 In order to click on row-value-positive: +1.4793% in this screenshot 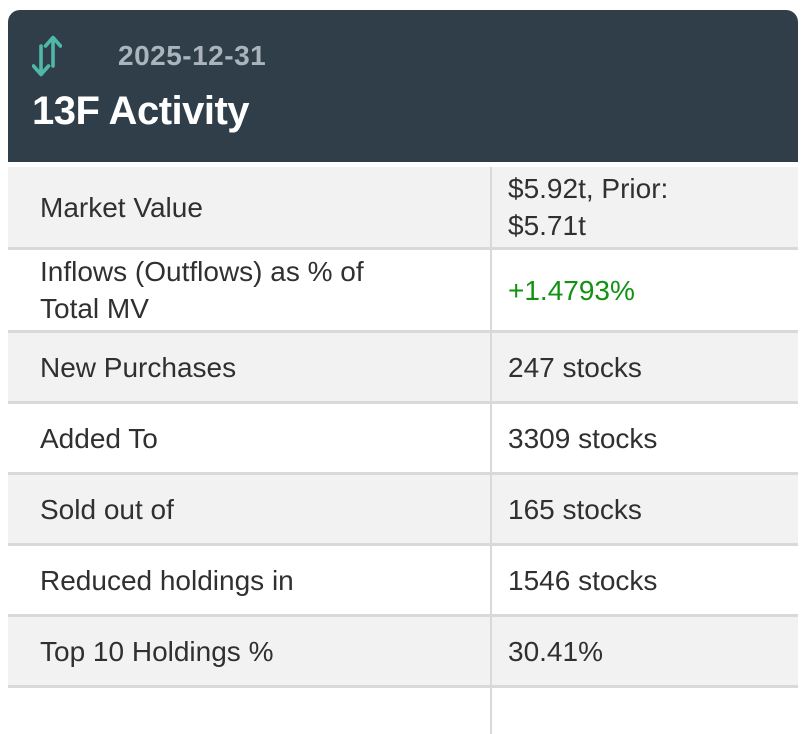, I will do `click(571, 290)`.